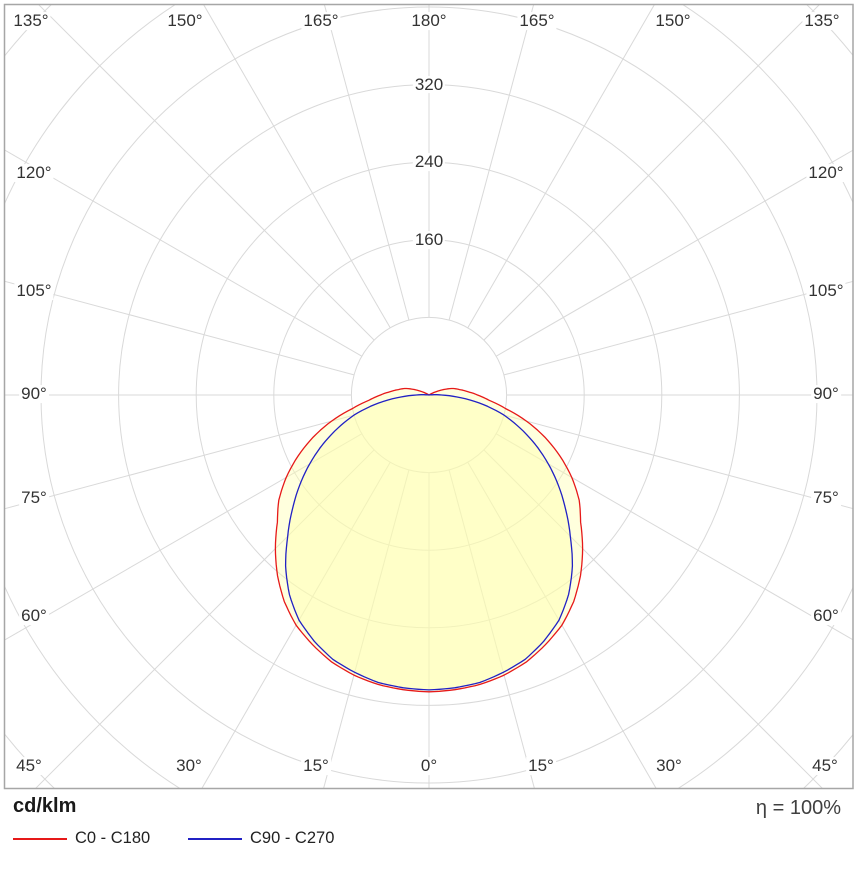  What do you see at coordinates (826, 498) in the screenshot?
I see `angle-label-right-3: 75°` at bounding box center [826, 498].